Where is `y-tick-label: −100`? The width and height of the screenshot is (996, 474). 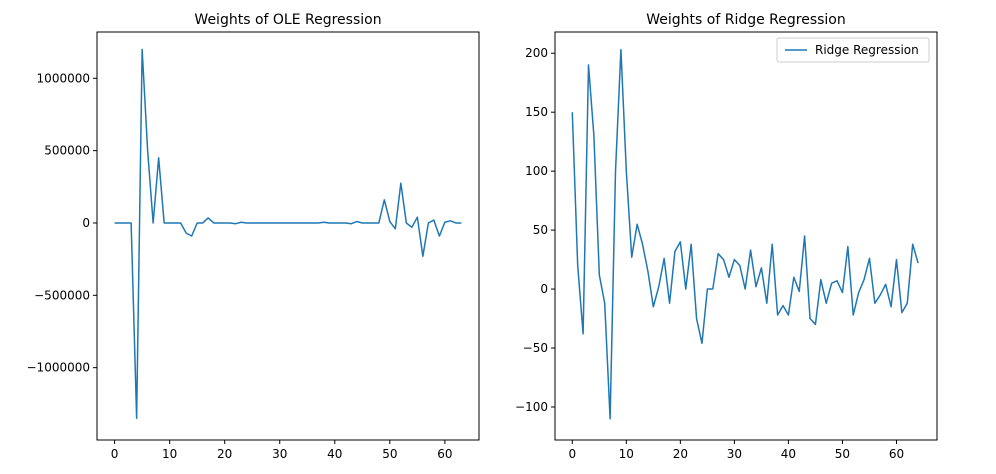
y-tick-label: −100 is located at coordinates (531, 407).